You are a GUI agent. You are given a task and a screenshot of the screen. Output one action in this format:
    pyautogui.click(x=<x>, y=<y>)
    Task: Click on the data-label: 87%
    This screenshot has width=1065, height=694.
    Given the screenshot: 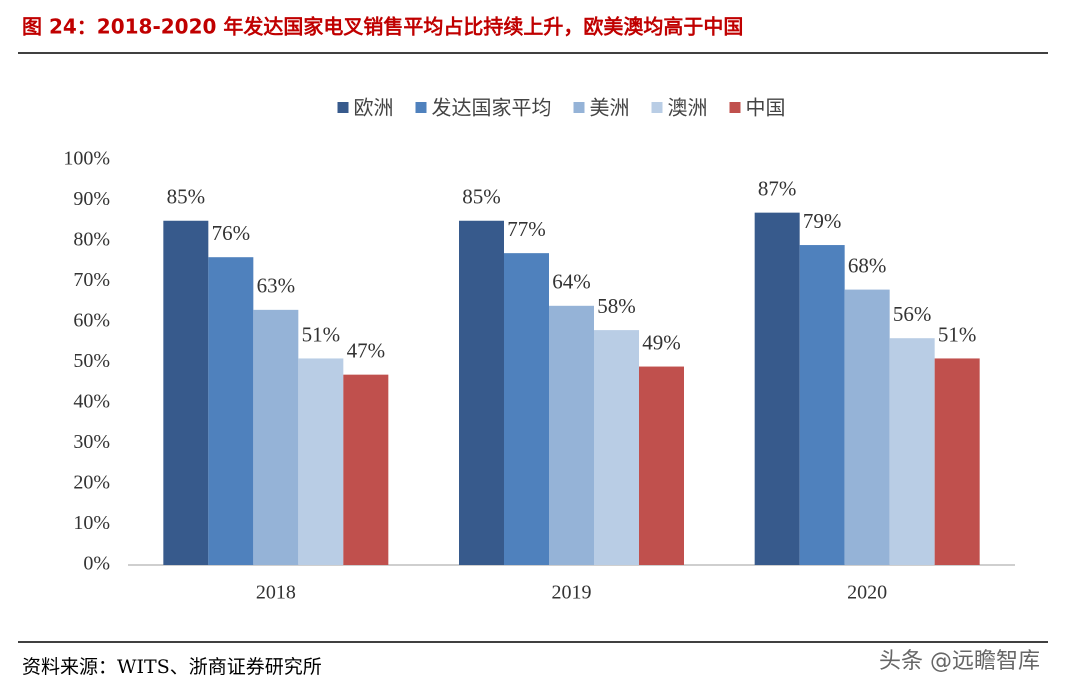 What is the action you would take?
    pyautogui.click(x=777, y=188)
    